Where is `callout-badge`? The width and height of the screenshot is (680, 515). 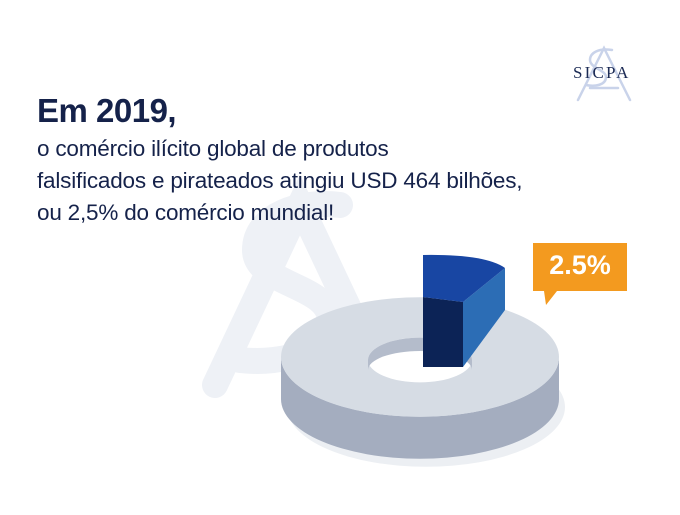 callout-badge is located at coordinates (580, 274).